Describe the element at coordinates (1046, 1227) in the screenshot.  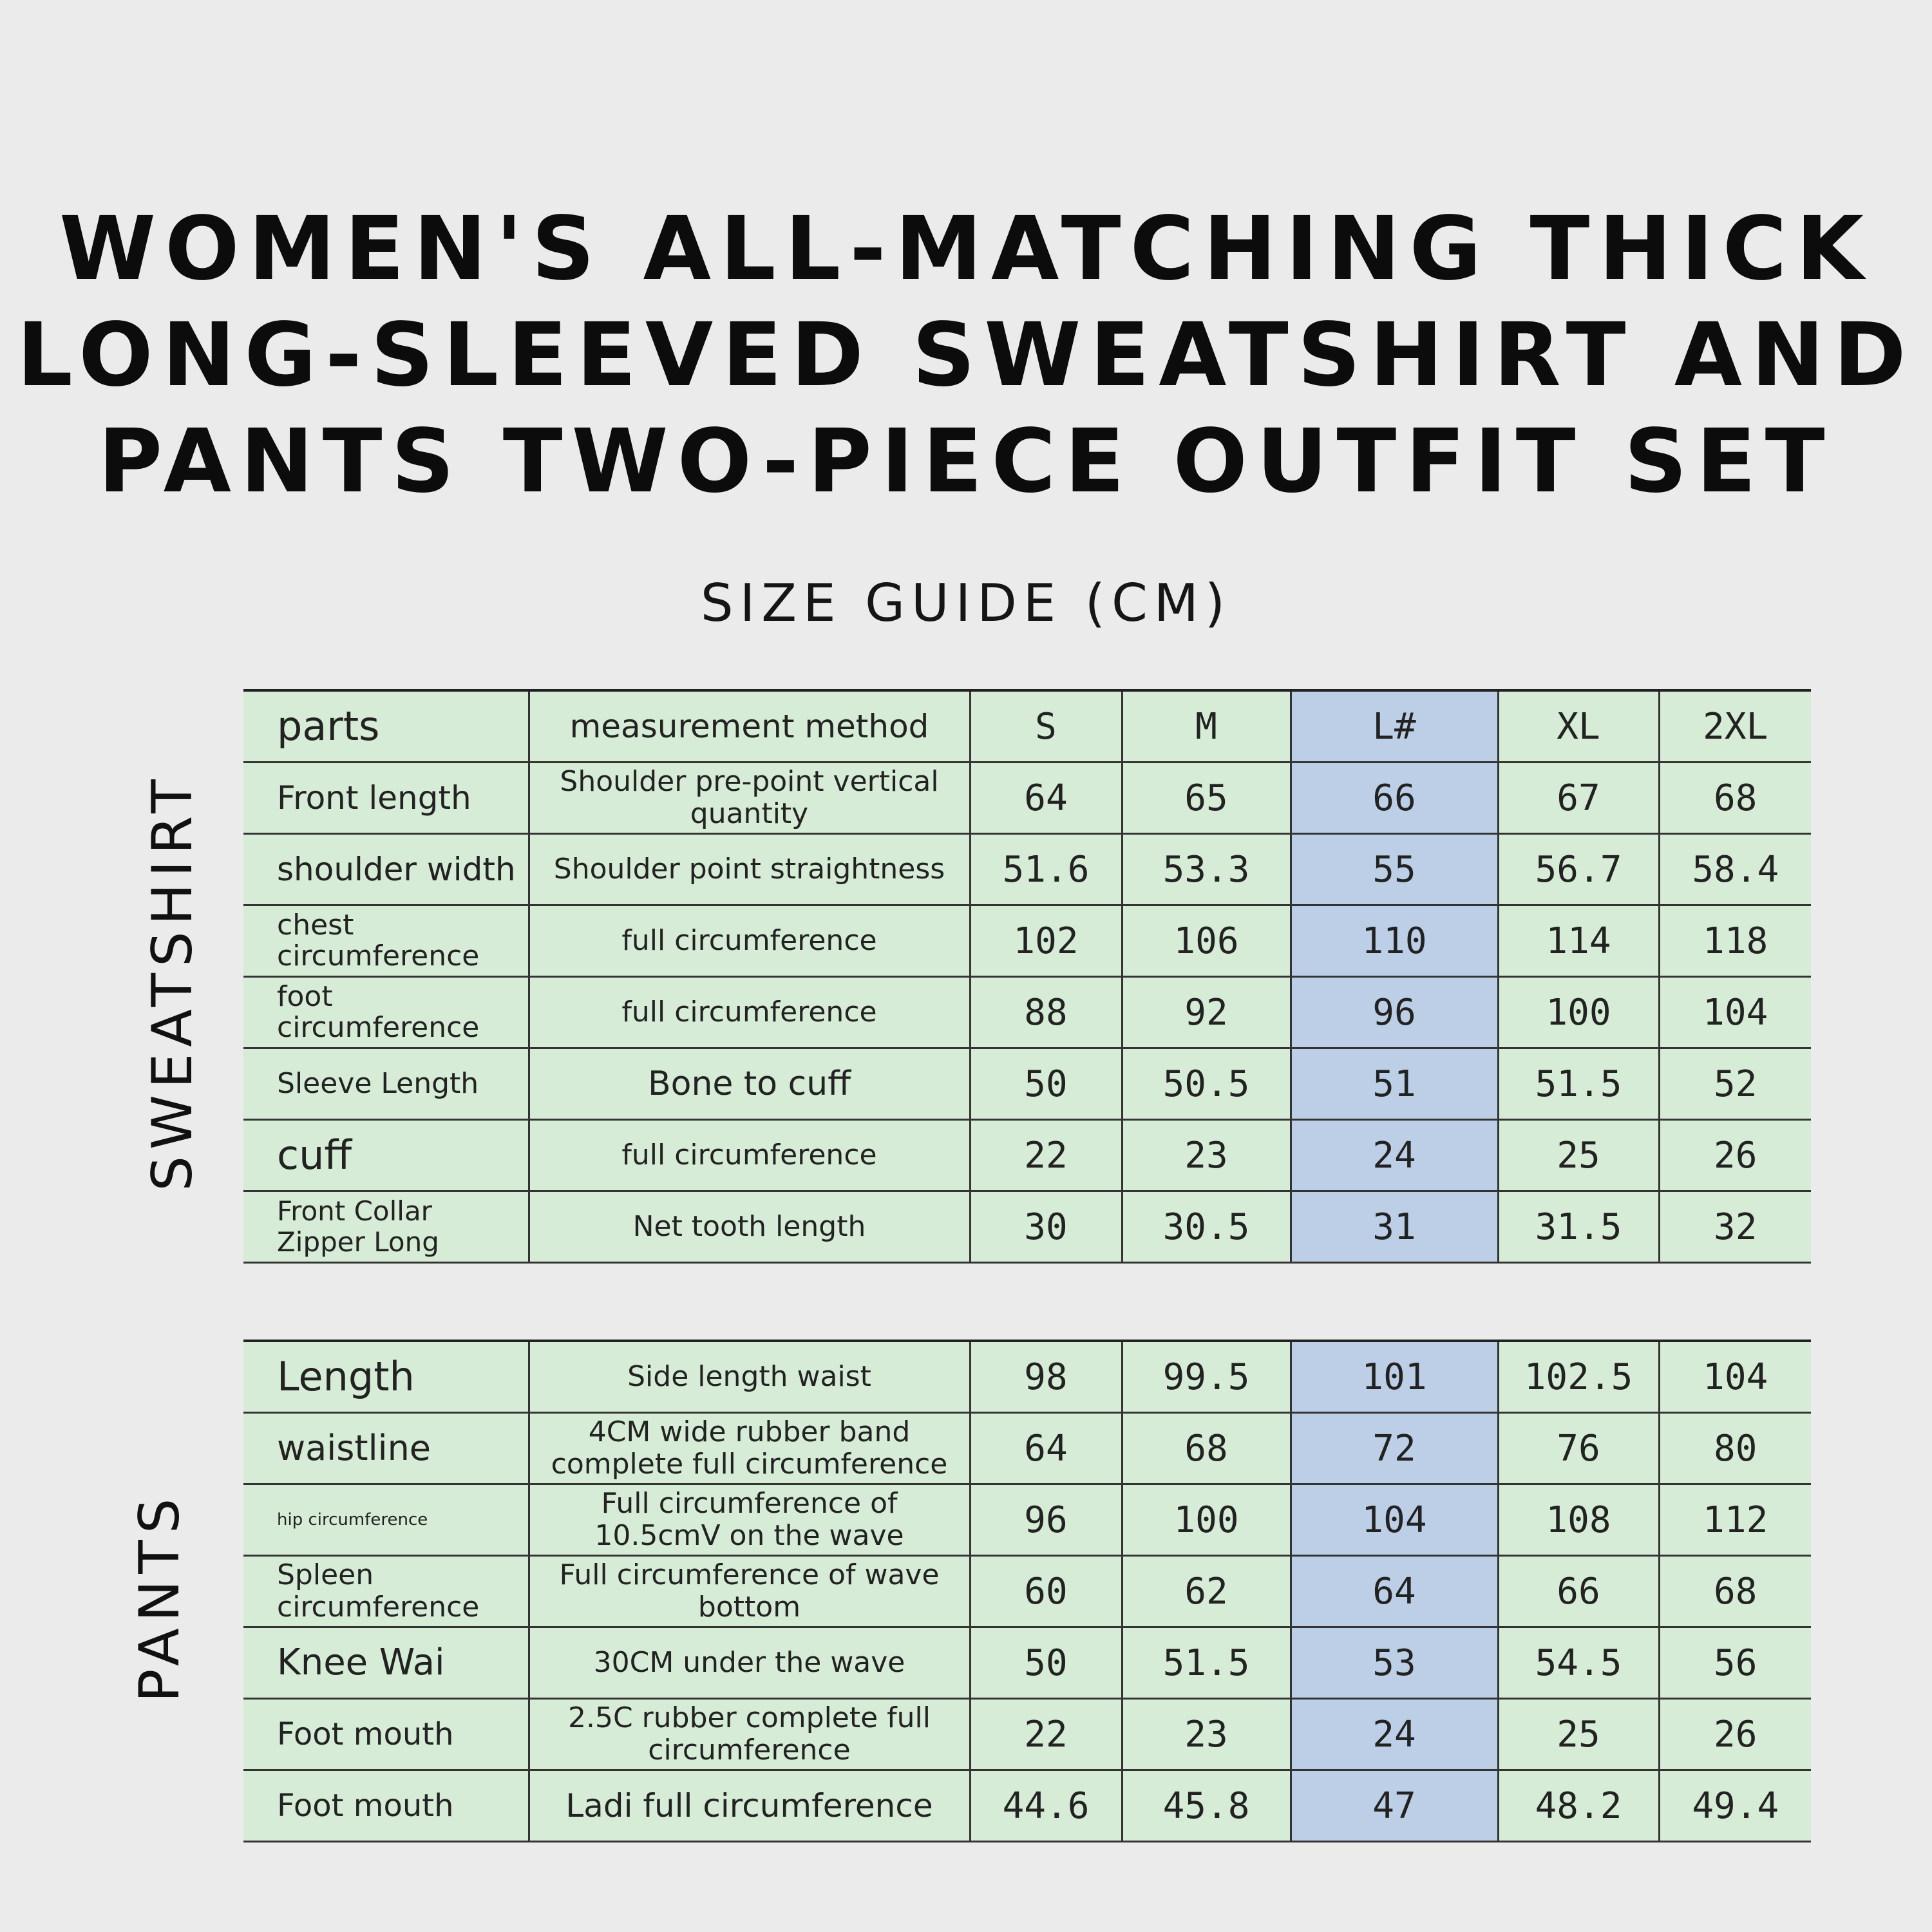
I see `value-s: 30` at that location.